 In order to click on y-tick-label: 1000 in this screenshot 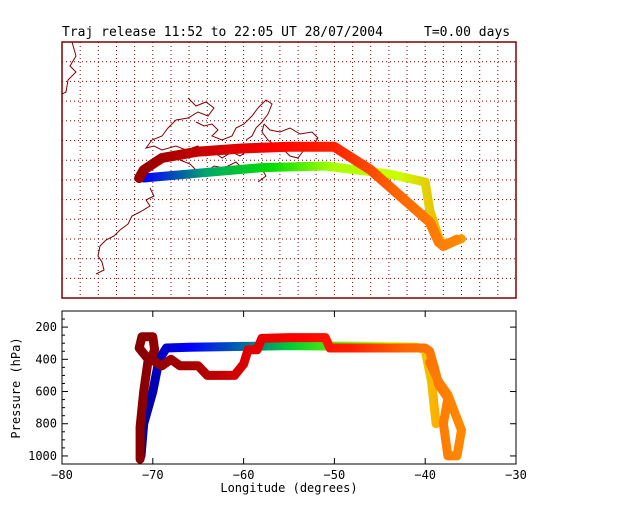, I will do `click(42, 456)`.